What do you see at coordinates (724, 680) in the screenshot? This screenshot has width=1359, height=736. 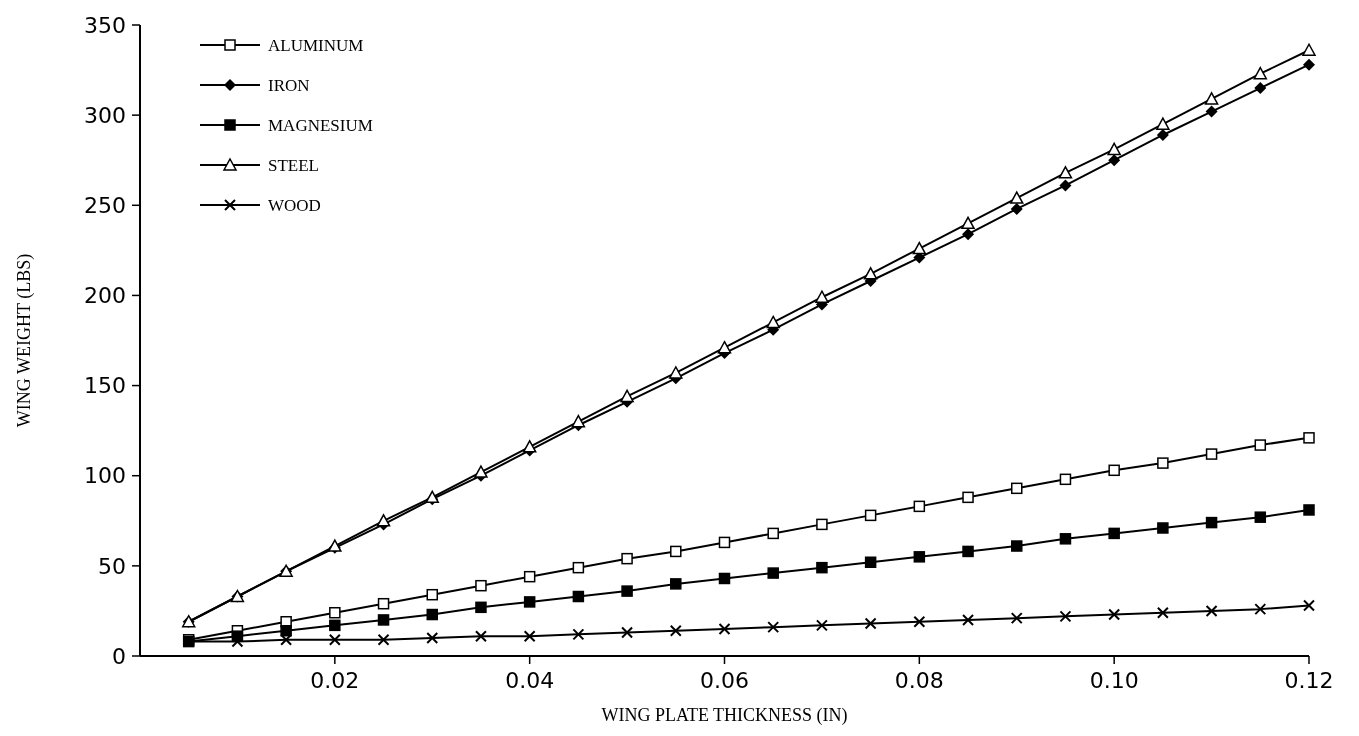 I see `x-tick-label: 0.06` at bounding box center [724, 680].